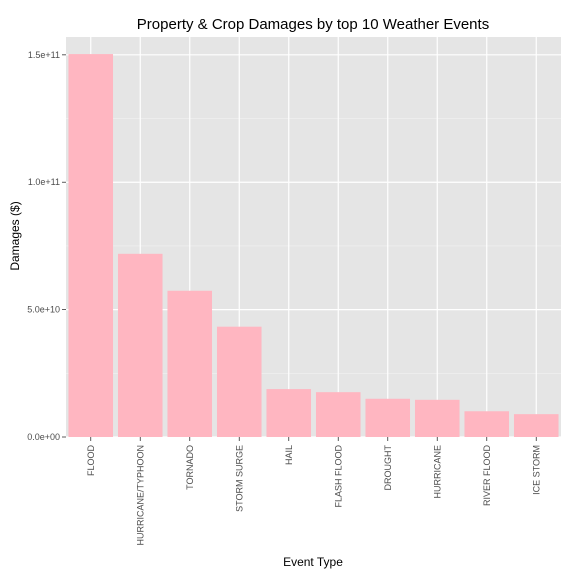 The image size is (576, 576). Describe the element at coordinates (487, 476) in the screenshot. I see `x-tick-label: RIVER FLOOD` at that location.